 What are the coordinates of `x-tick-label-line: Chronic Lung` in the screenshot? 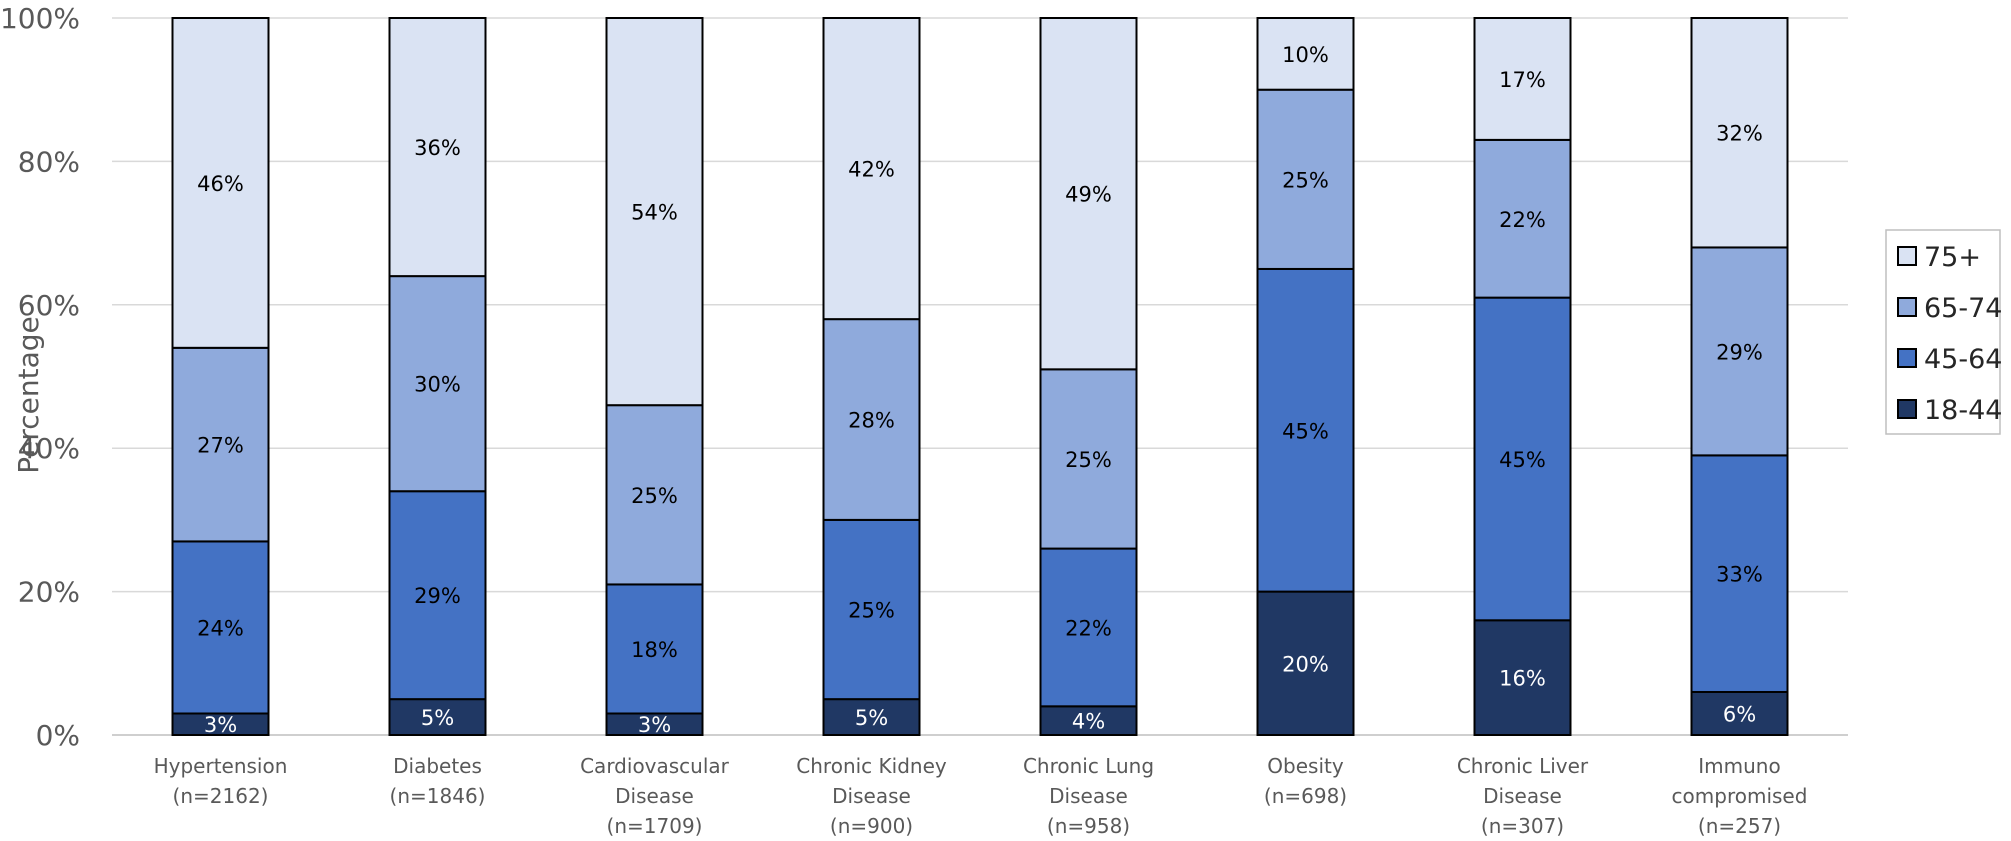 It's located at (1088, 766).